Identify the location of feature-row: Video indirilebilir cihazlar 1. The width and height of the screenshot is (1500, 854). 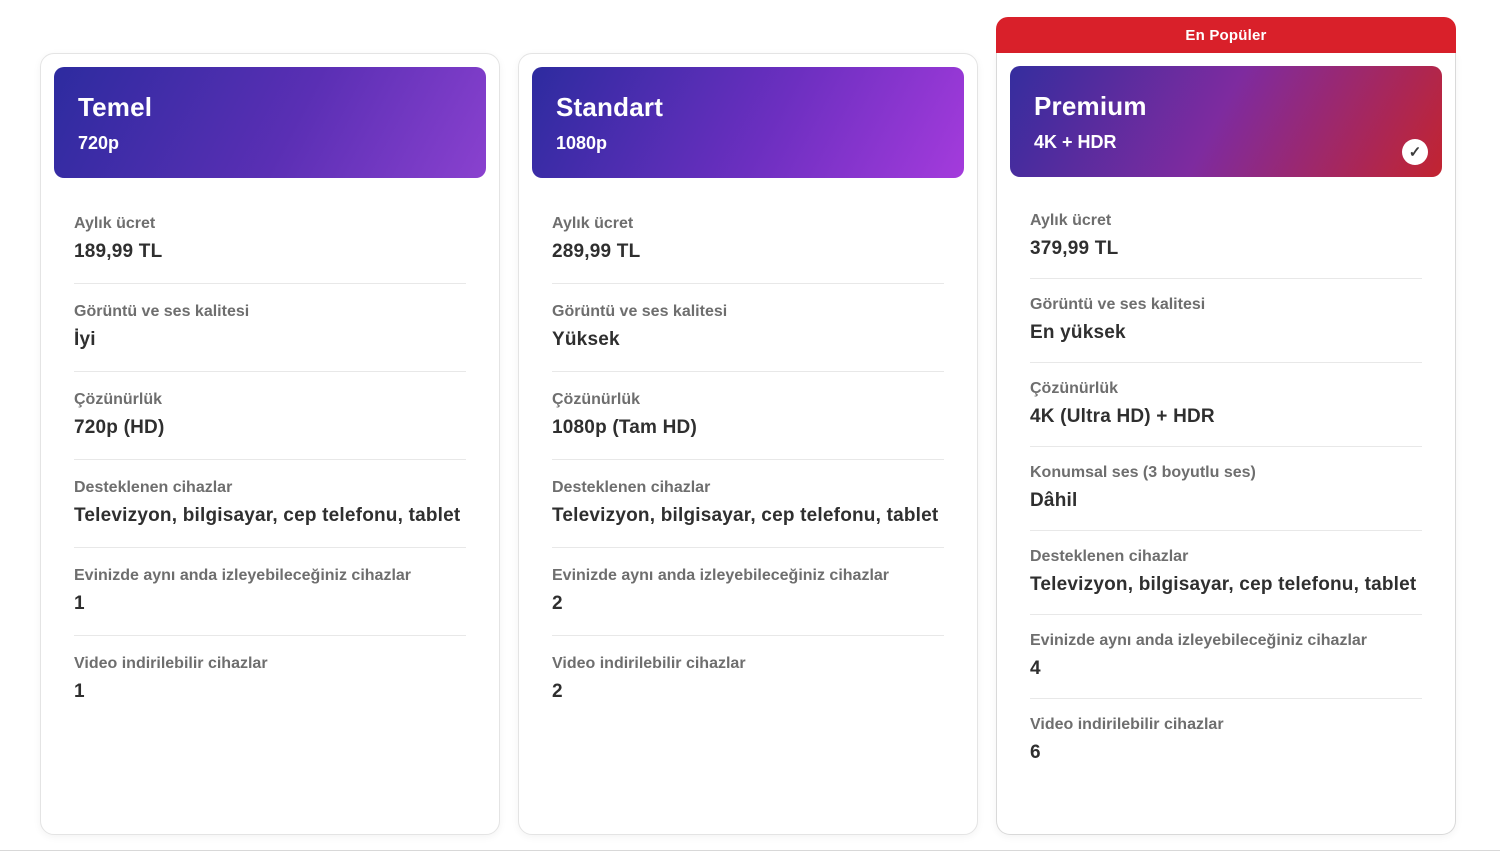
(270, 679).